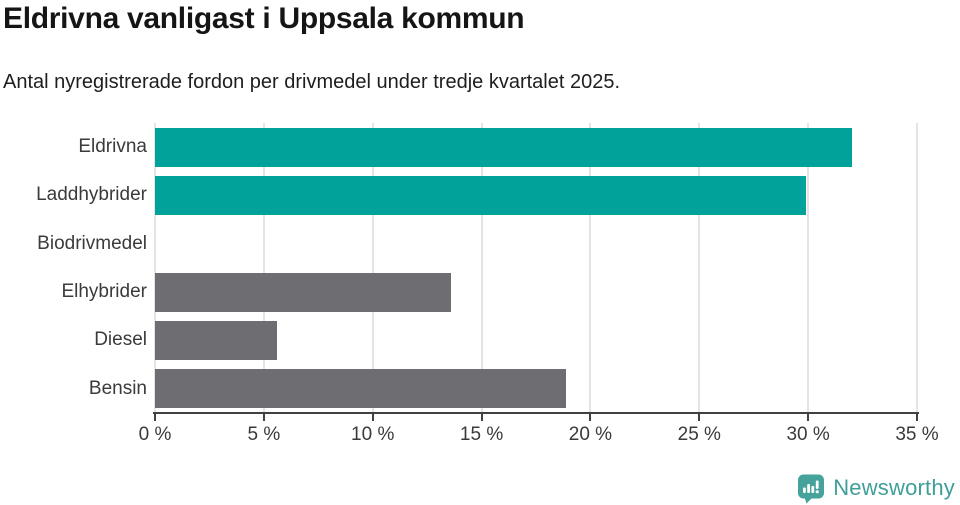 The image size is (960, 505). What do you see at coordinates (699, 434) in the screenshot?
I see `axis-tick-label: 25 %` at bounding box center [699, 434].